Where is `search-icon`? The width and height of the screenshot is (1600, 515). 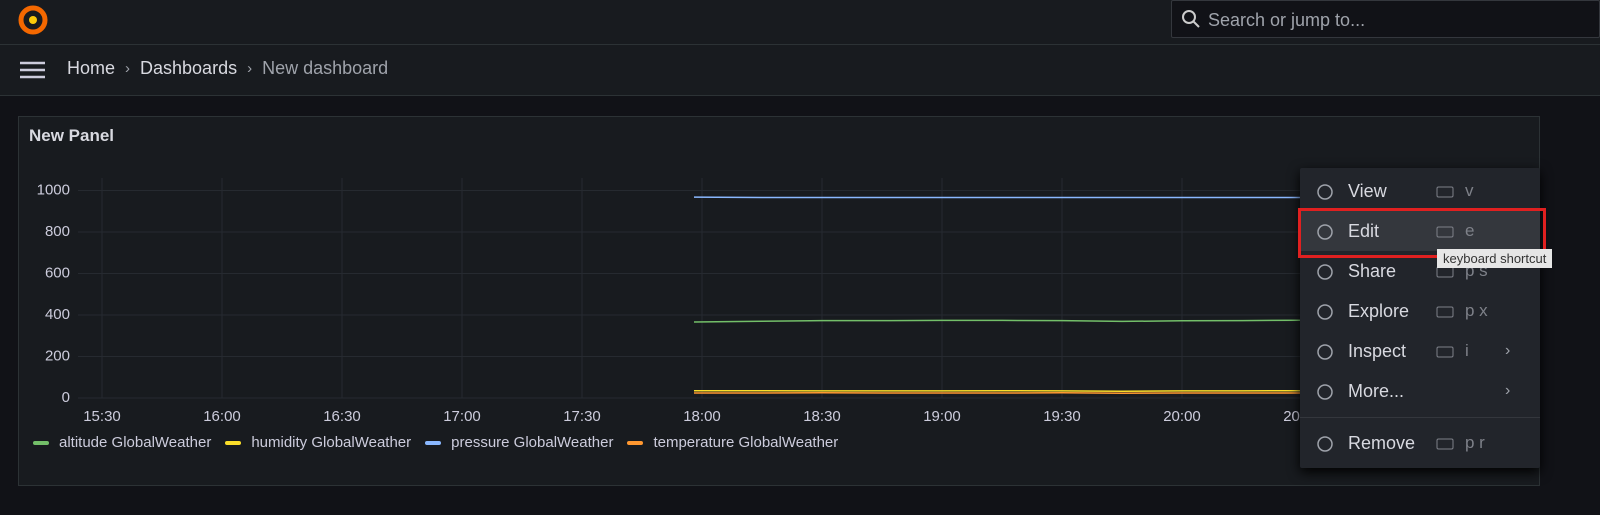 search-icon is located at coordinates (1191, 19).